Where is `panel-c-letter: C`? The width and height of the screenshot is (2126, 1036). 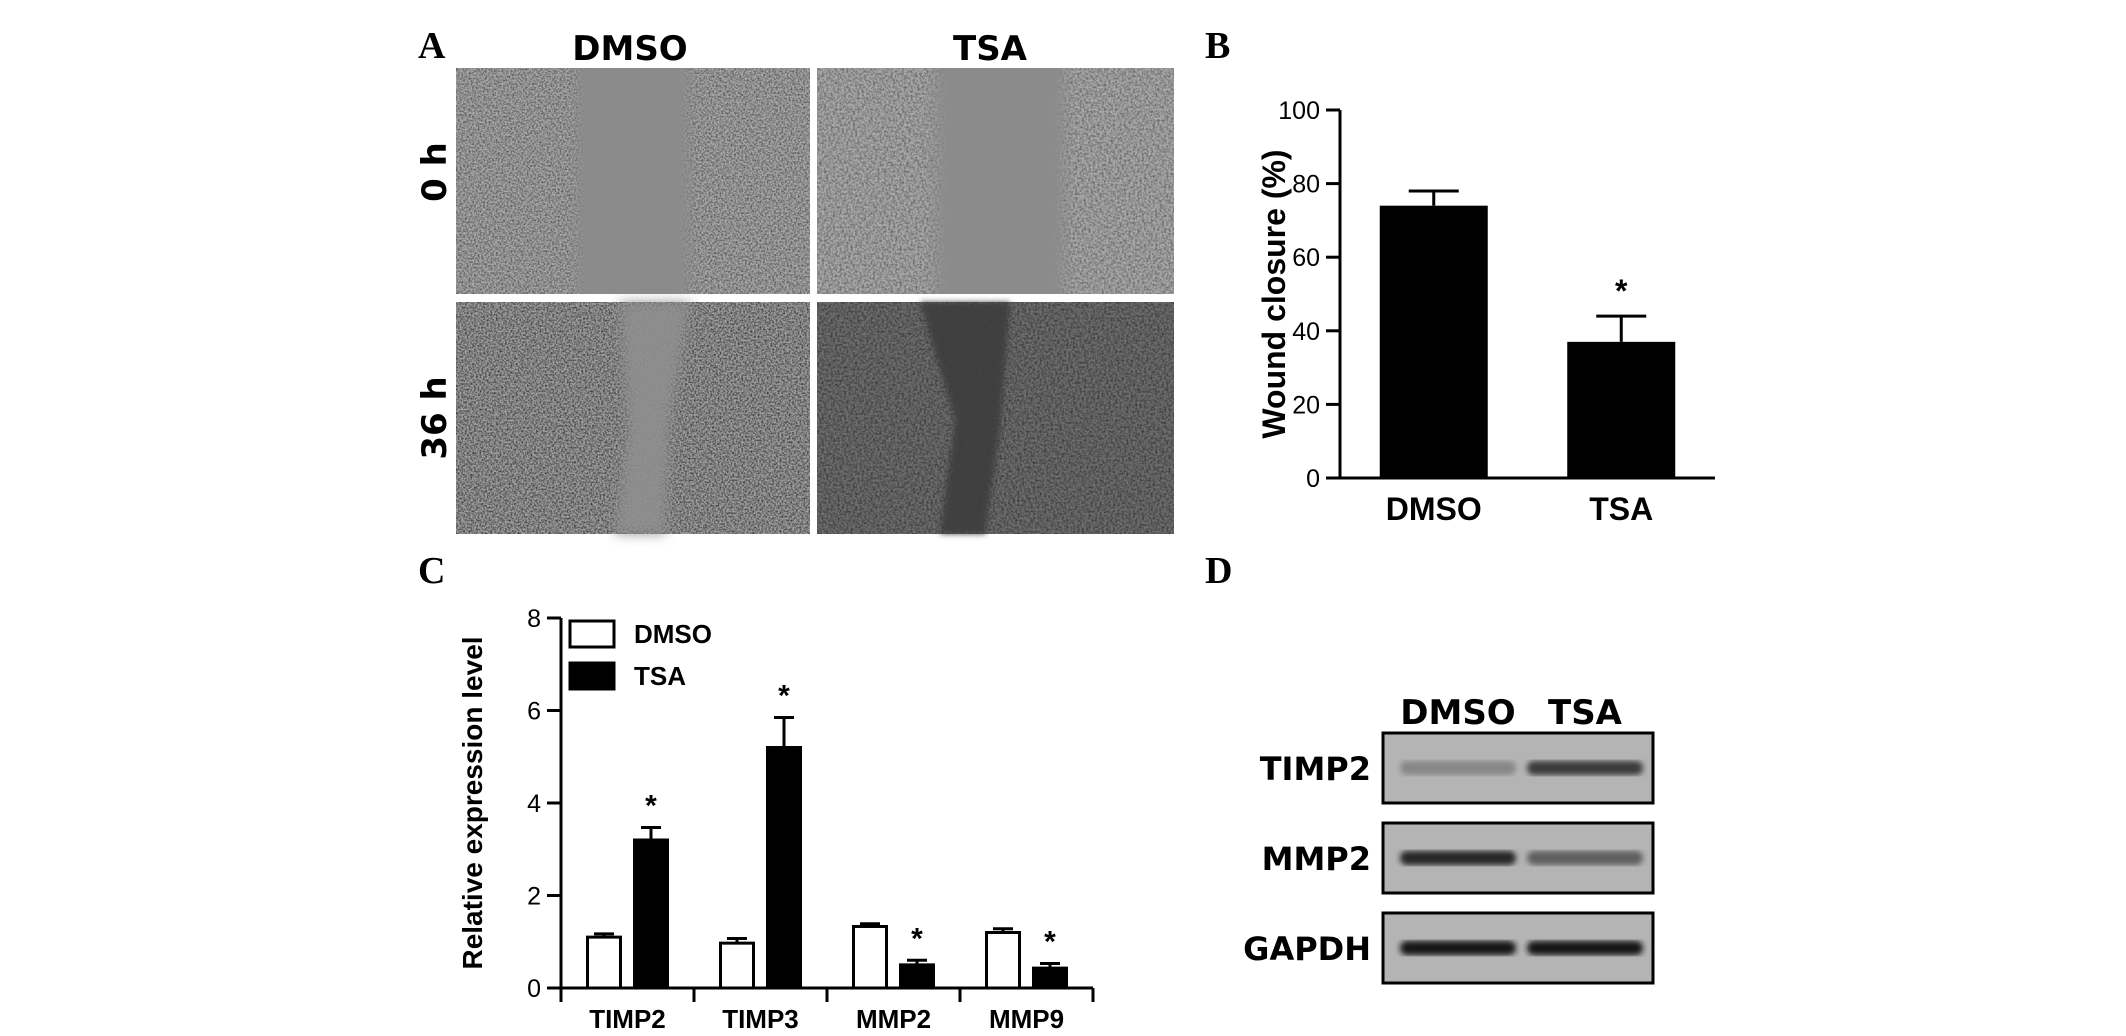
panel-c-letter: C is located at coordinates (431, 571).